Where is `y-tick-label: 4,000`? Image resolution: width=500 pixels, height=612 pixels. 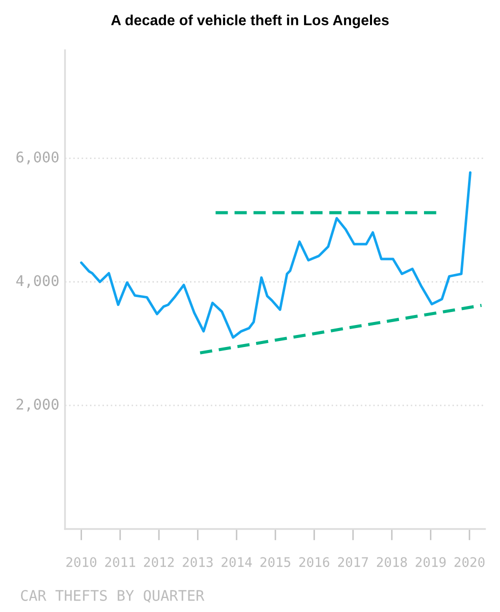
y-tick-label: 4,000 is located at coordinates (37, 281).